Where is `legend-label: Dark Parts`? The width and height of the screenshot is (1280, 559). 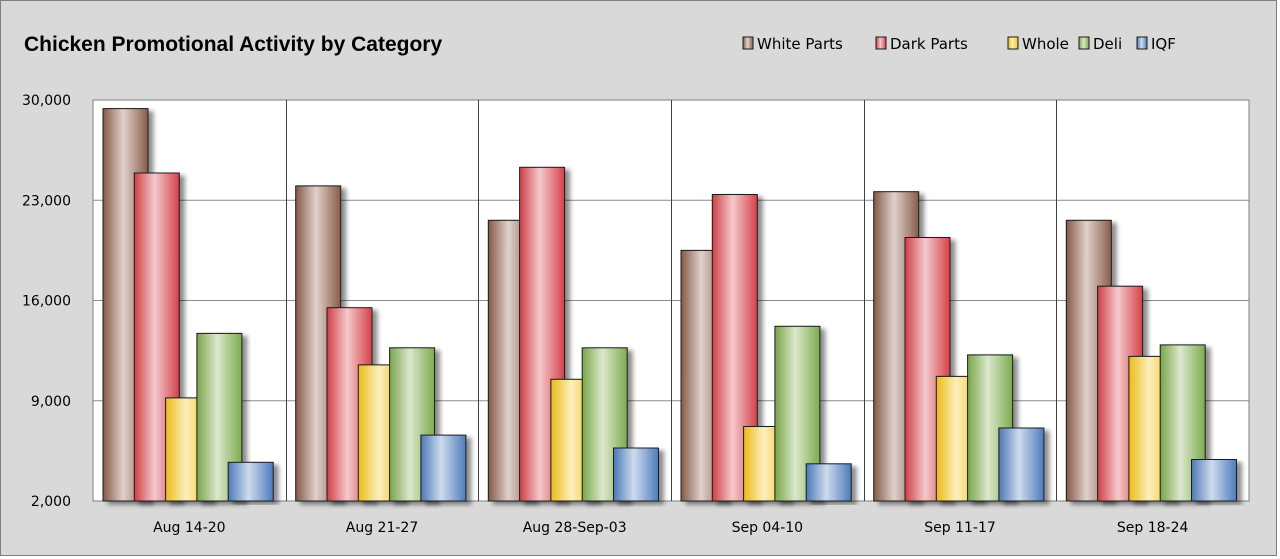 legend-label: Dark Parts is located at coordinates (929, 44).